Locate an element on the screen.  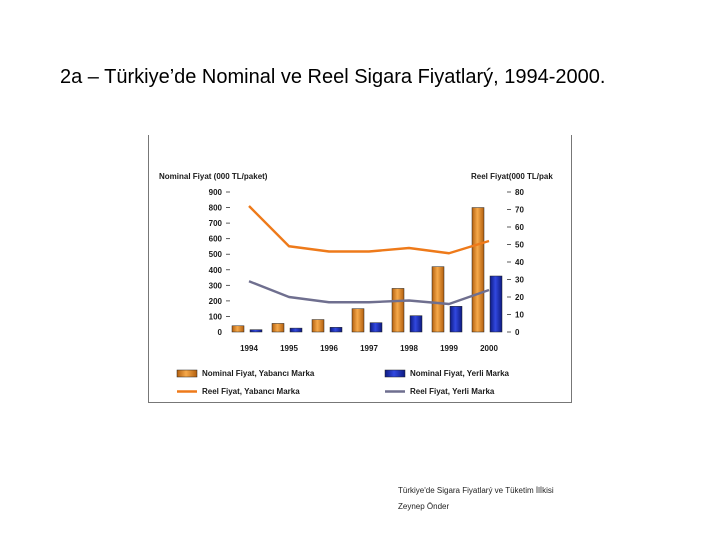
x-tick-label: 1997 is located at coordinates (369, 348).